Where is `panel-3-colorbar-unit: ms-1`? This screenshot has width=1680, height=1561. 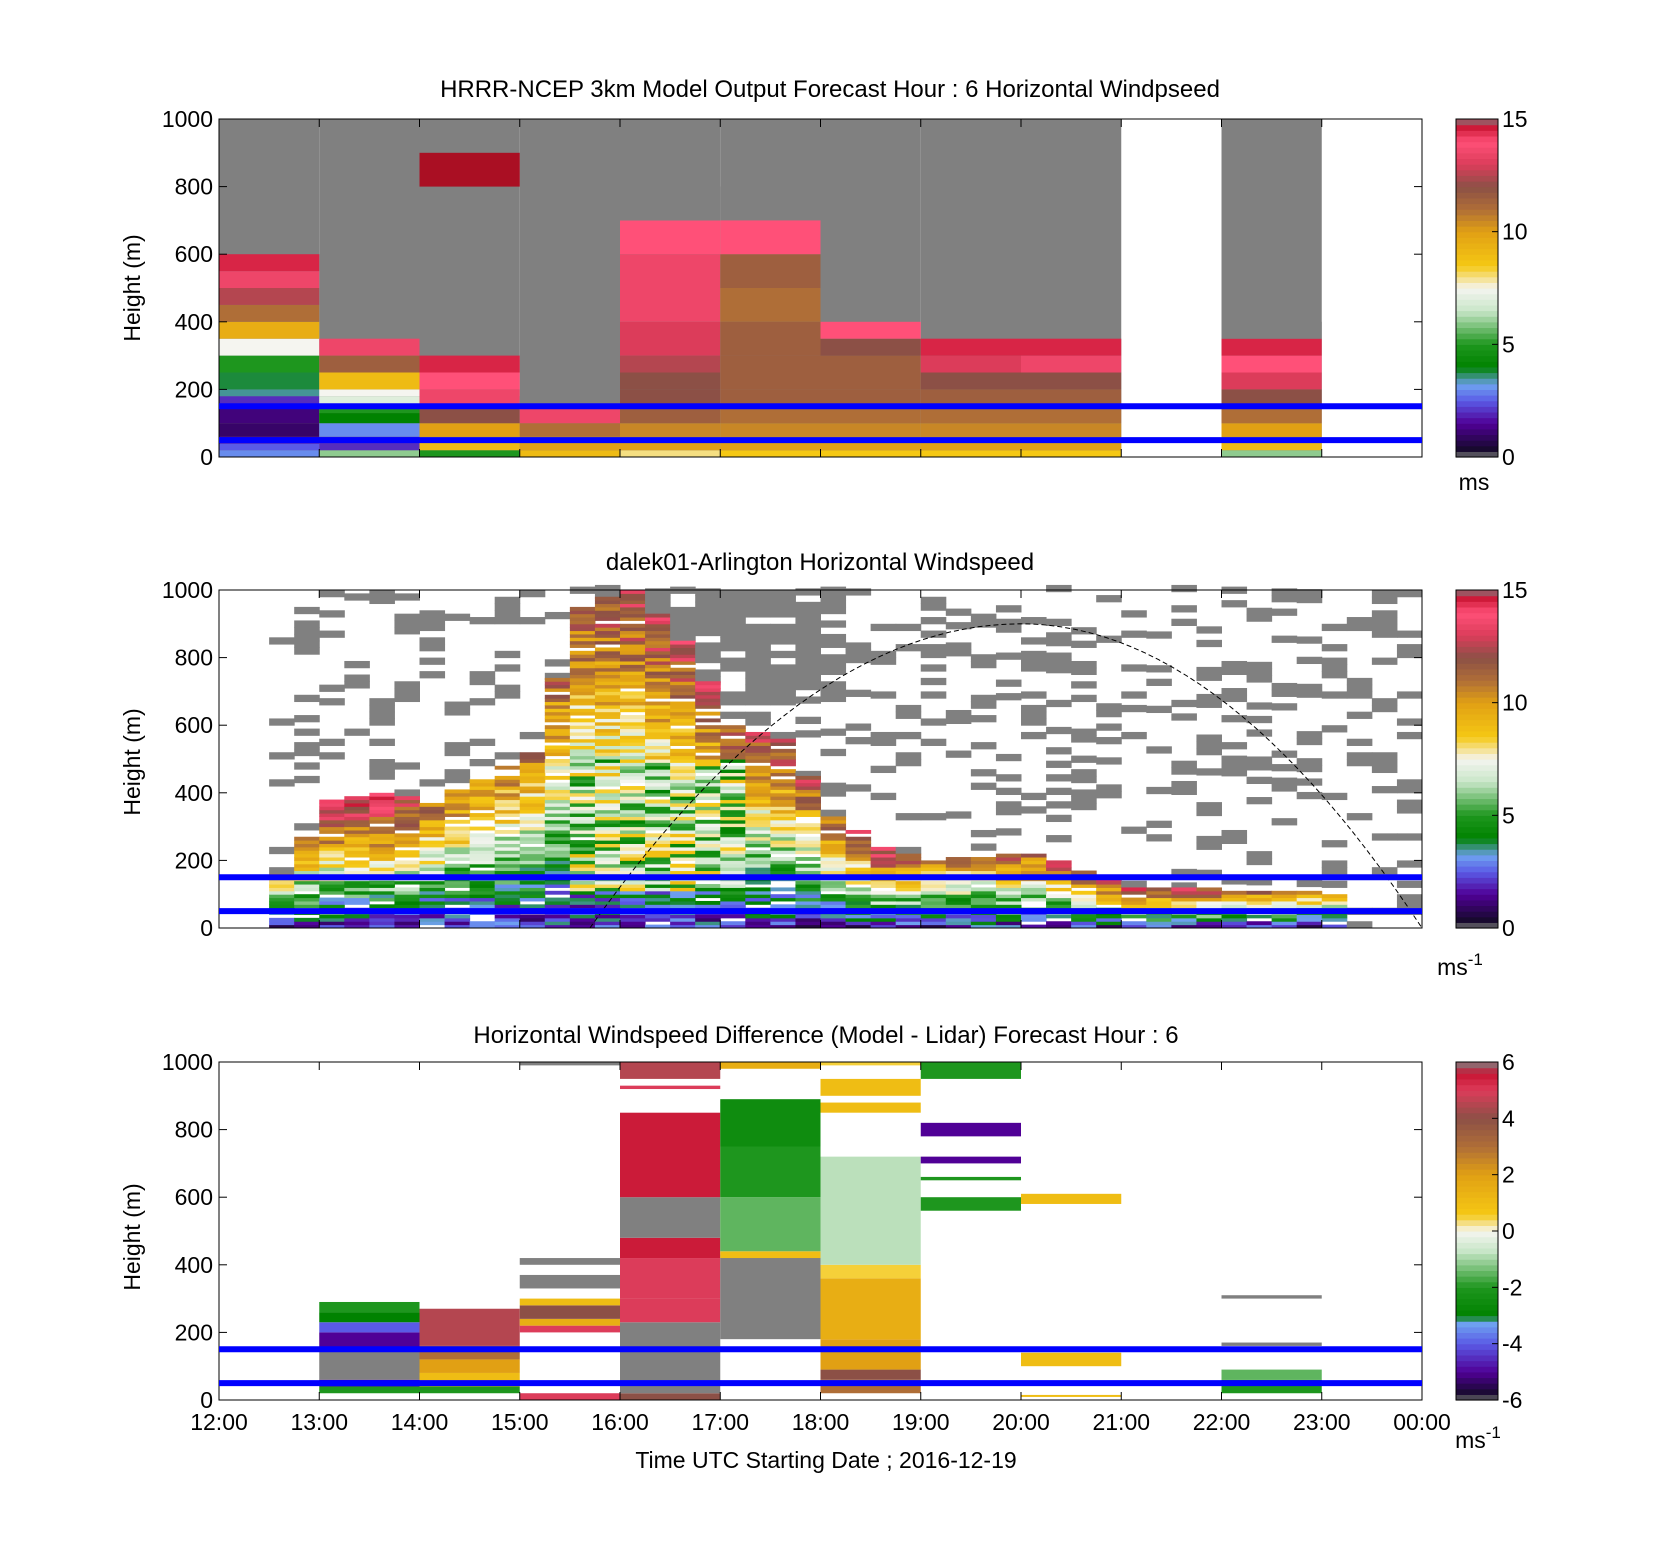
panel-3-colorbar-unit: ms-1 is located at coordinates (1478, 1438).